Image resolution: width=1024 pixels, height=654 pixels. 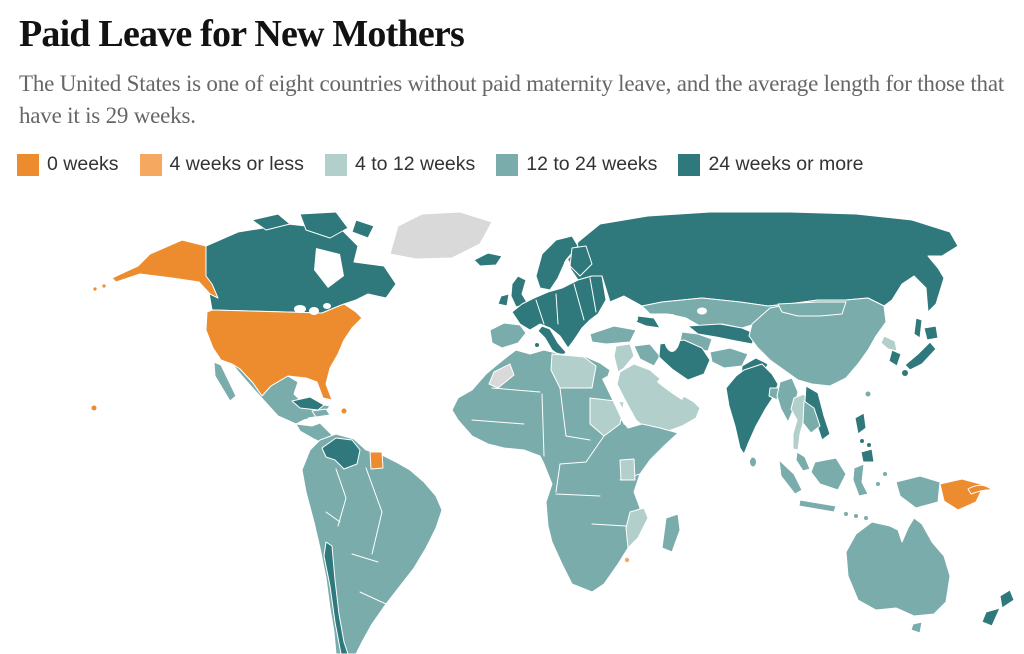 I want to click on region-new-zealand, so click(x=998, y=608).